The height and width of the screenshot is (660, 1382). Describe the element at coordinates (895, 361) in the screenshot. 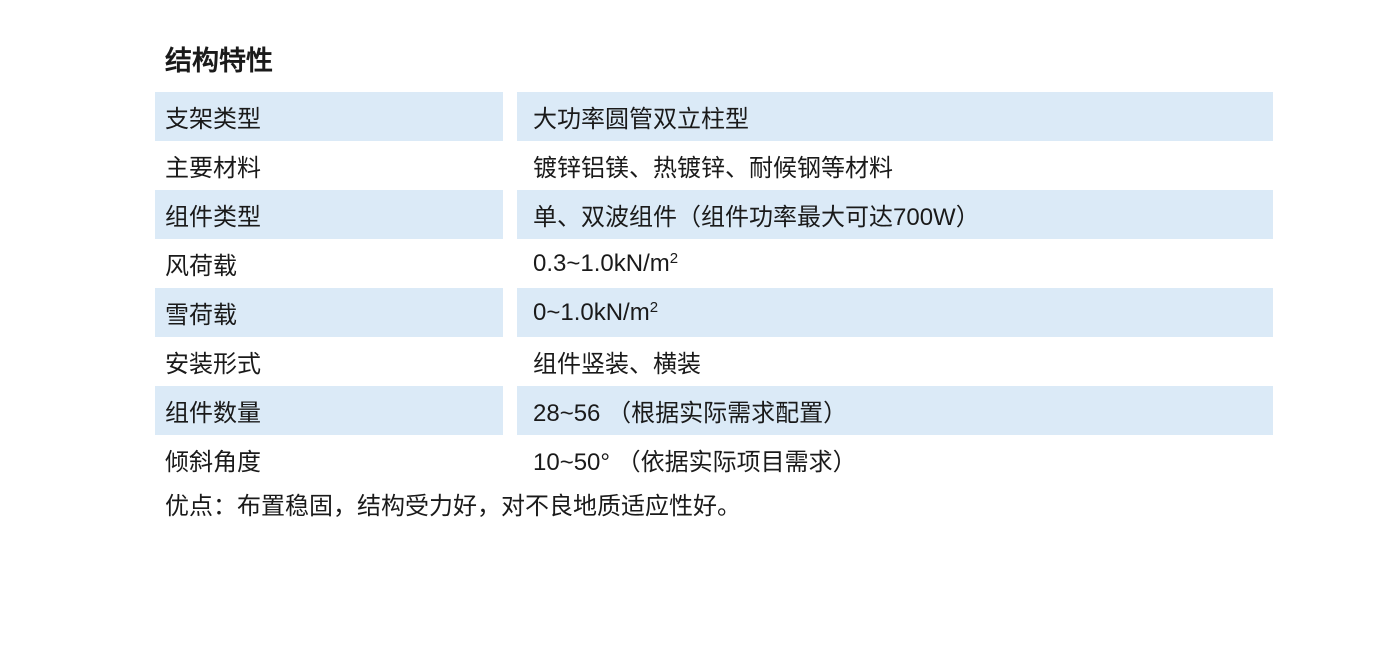

I see `row-value: 组件竖装、横装` at that location.